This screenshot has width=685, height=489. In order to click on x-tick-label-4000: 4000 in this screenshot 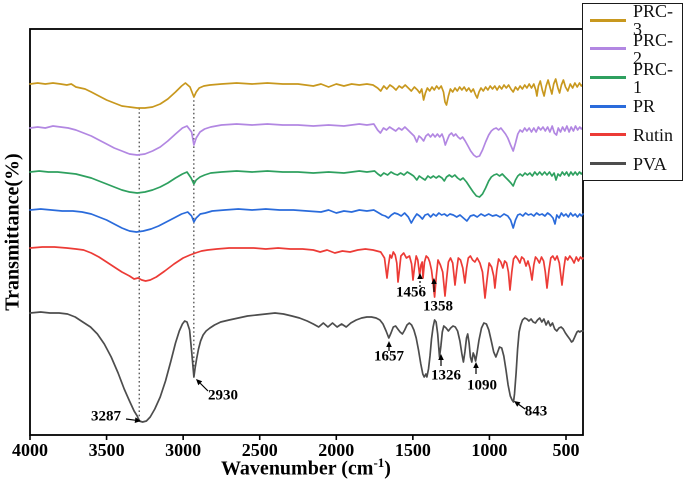, I will do `click(30, 450)`.